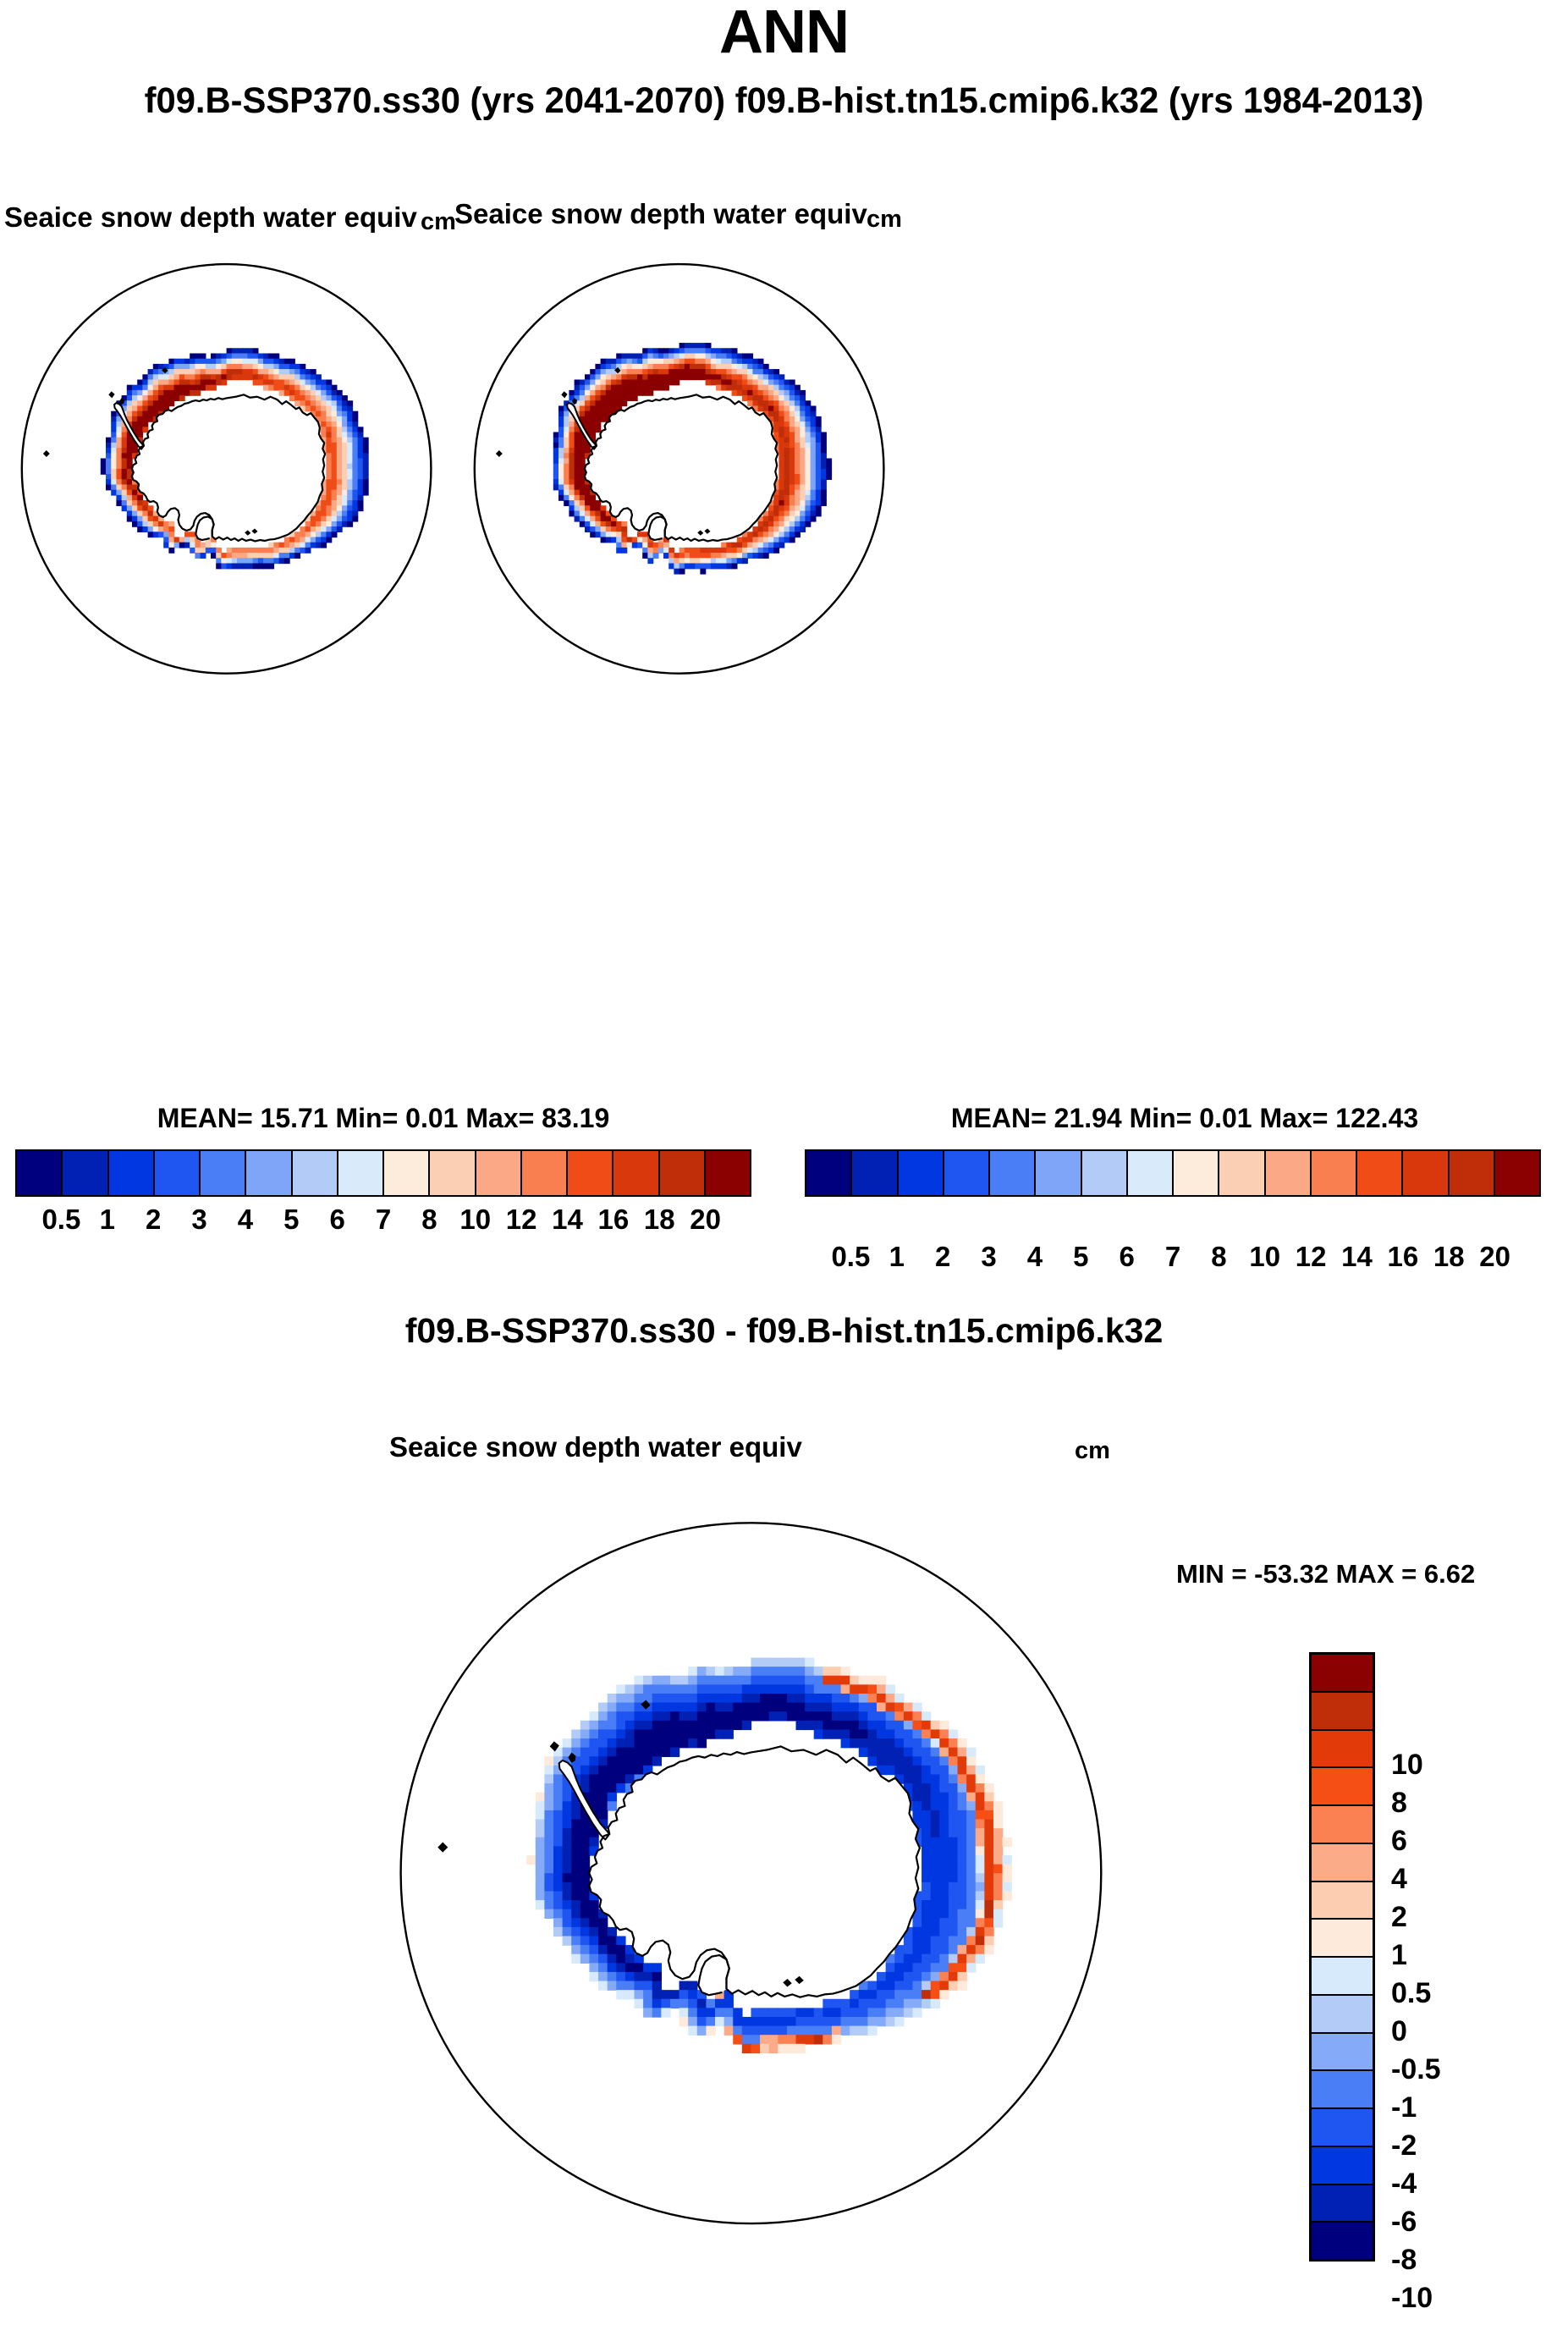 This screenshot has width=1568, height=2336. I want to click on colorbar-difference, so click(1342, 1957).